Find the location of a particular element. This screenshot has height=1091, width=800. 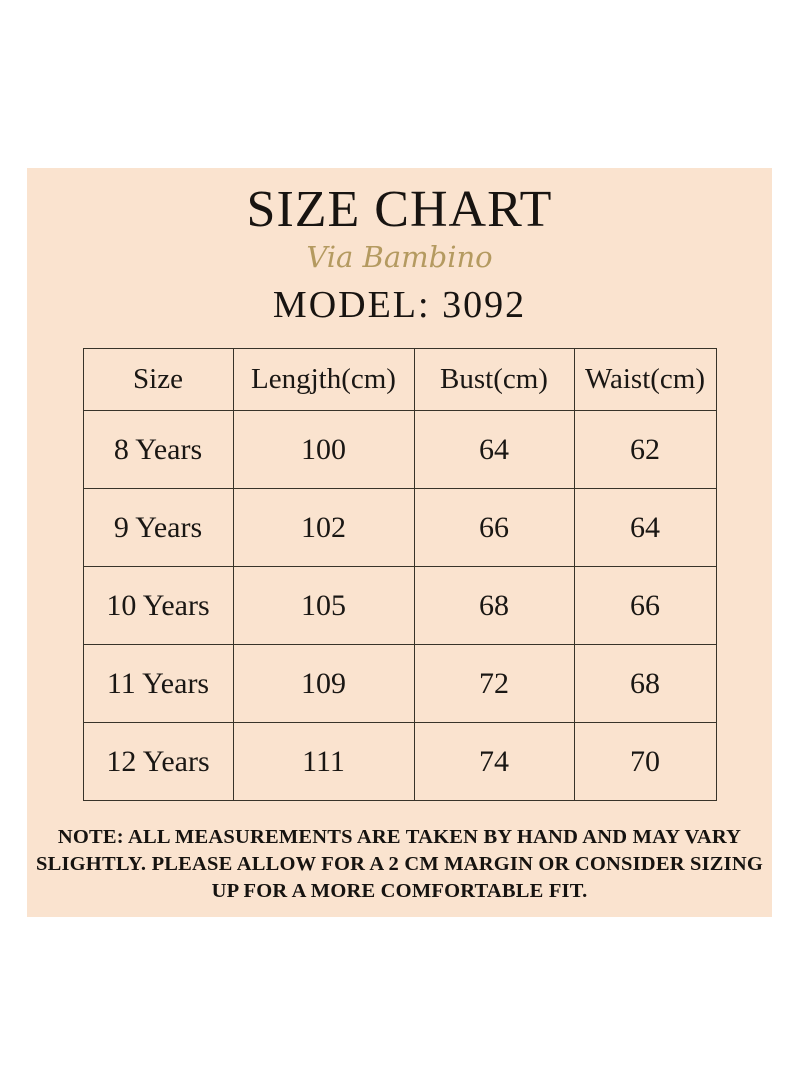

bust-cell: 68 is located at coordinates (494, 606).